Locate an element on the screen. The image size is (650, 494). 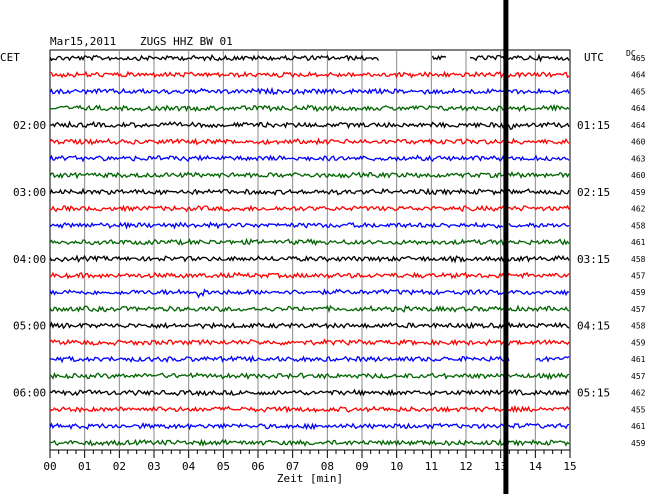
left-hour-label: 06:00 is located at coordinates (29, 393).